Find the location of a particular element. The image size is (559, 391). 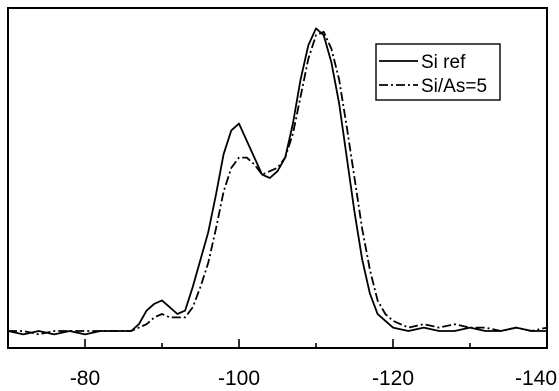

x-tick-label: -140 is located at coordinates (536, 378).